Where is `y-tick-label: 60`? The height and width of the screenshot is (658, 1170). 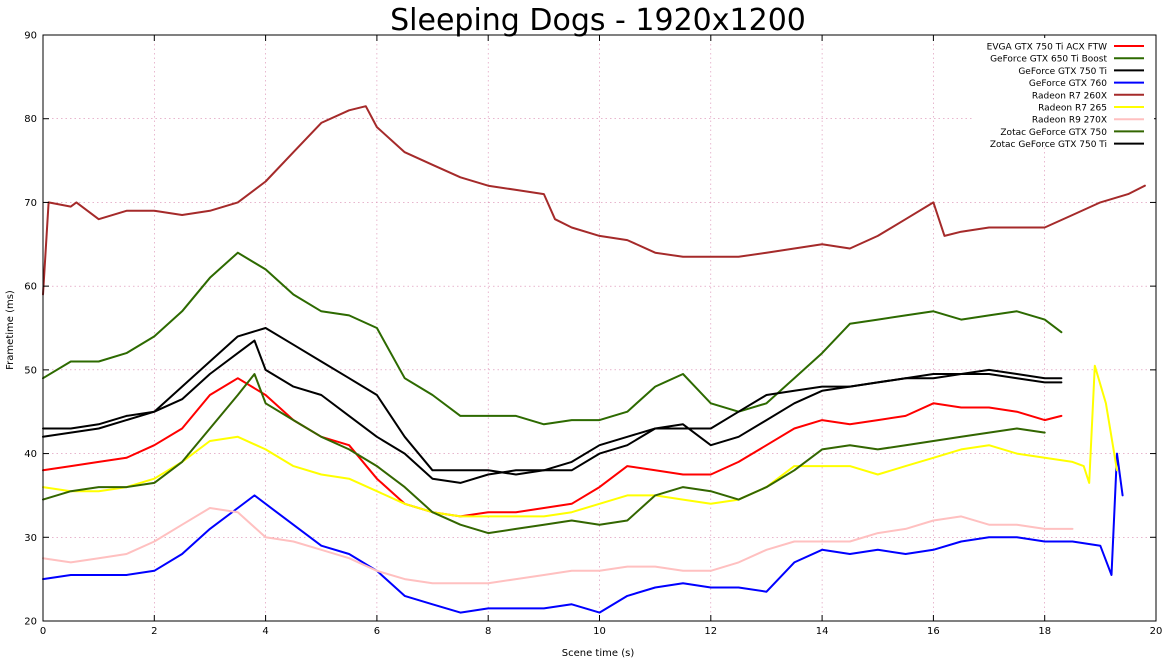
y-tick-label: 60 is located at coordinates (30, 287).